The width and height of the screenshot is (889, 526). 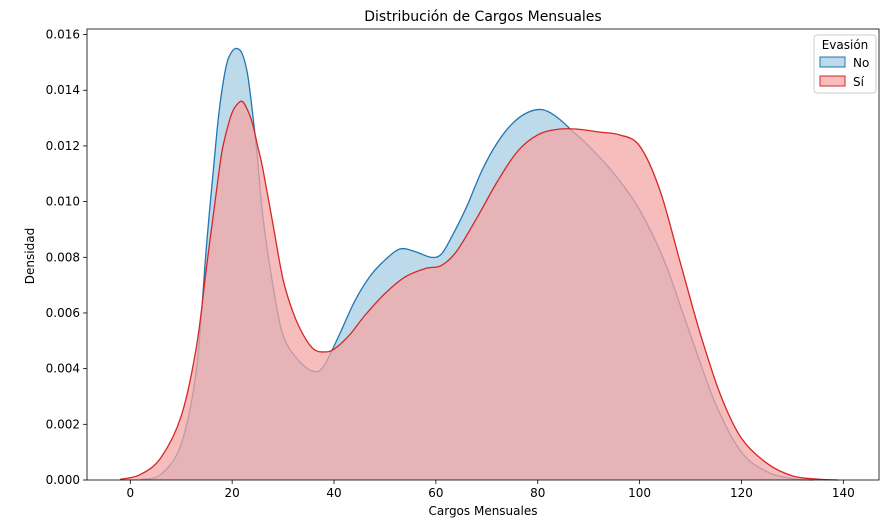 What do you see at coordinates (482, 17) in the screenshot?
I see `chart-title: Distribución de Cargos Mensuales` at bounding box center [482, 17].